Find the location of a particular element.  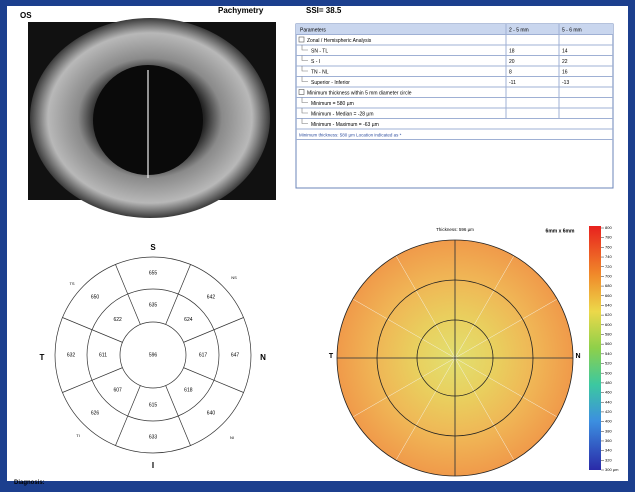

cell: 18 is located at coordinates (512, 52).